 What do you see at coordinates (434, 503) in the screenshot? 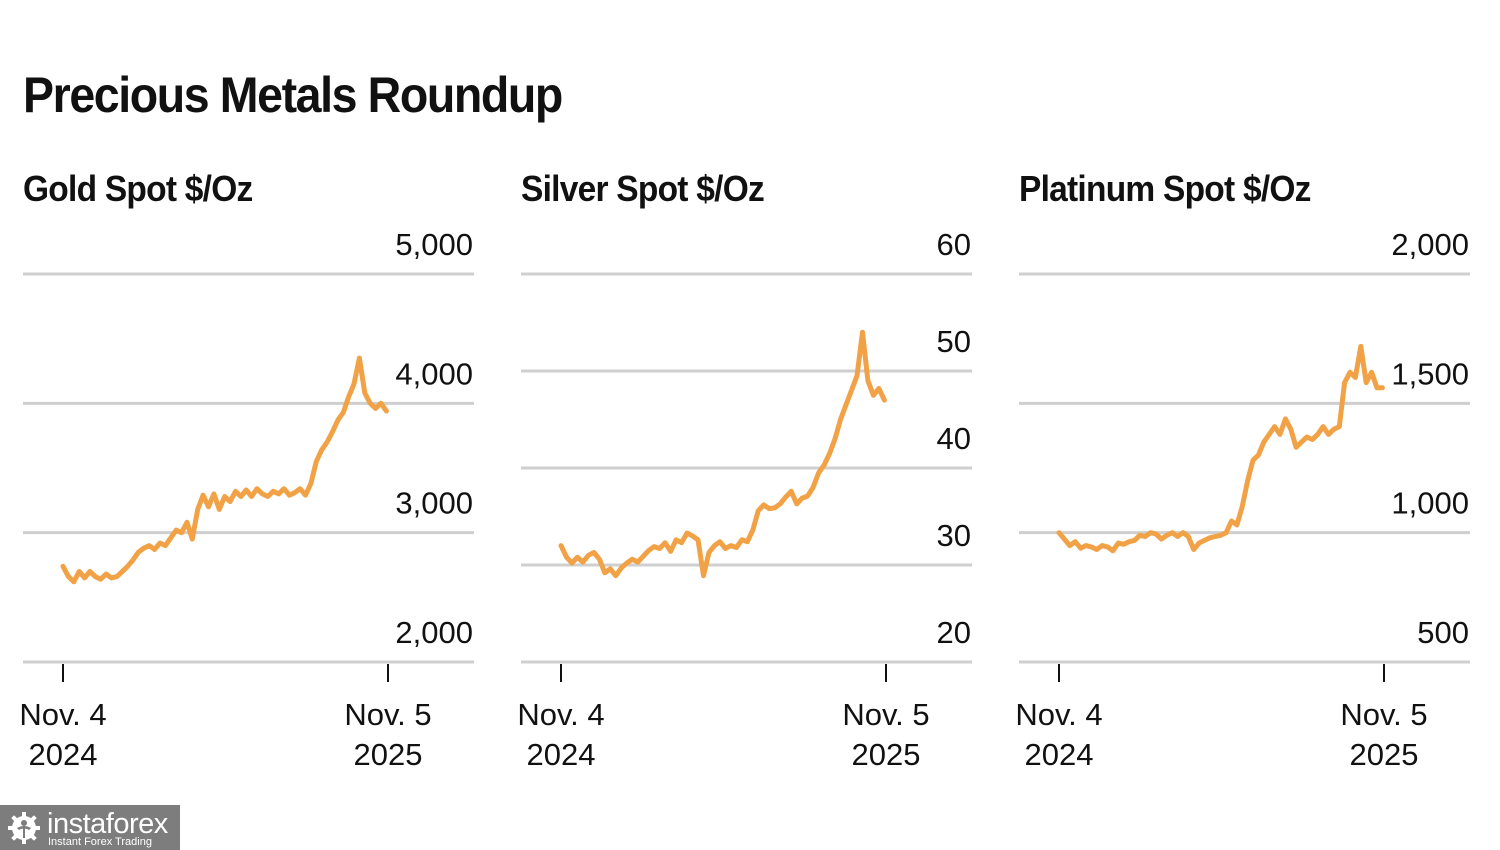
I see `gold-y-tick-label: 3,000` at bounding box center [434, 503].